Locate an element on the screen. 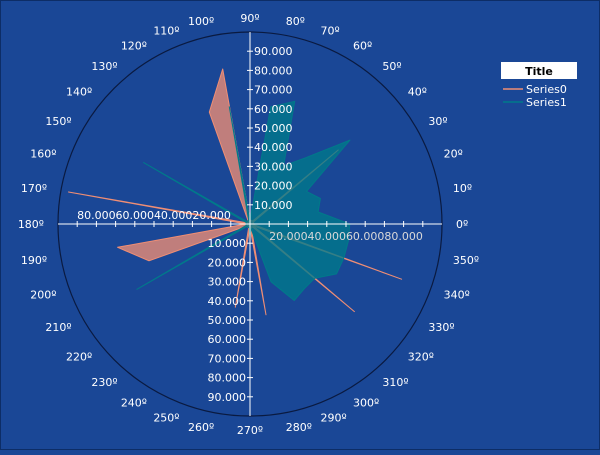  radial-tick-up-60.000: 60.000 is located at coordinates (273, 109).